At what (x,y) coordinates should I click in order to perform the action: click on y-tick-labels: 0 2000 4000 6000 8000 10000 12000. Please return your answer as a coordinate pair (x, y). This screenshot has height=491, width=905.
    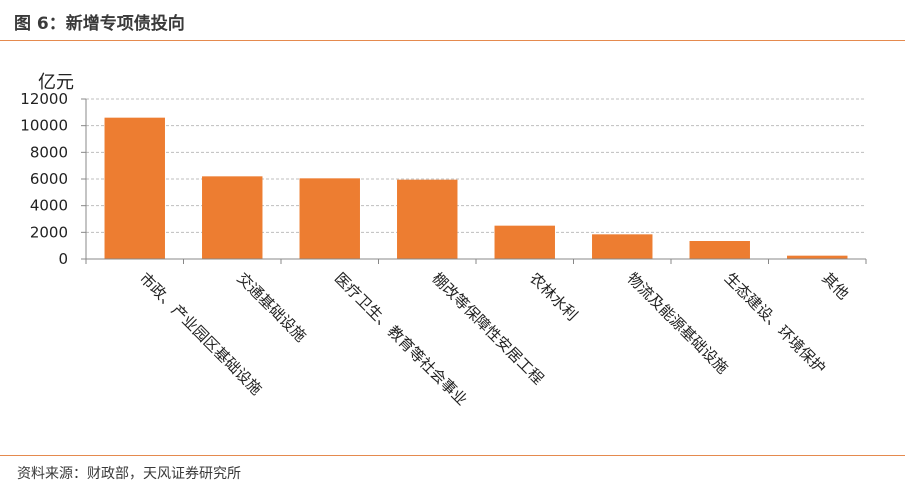
    Looking at the image, I should click on (44, 179).